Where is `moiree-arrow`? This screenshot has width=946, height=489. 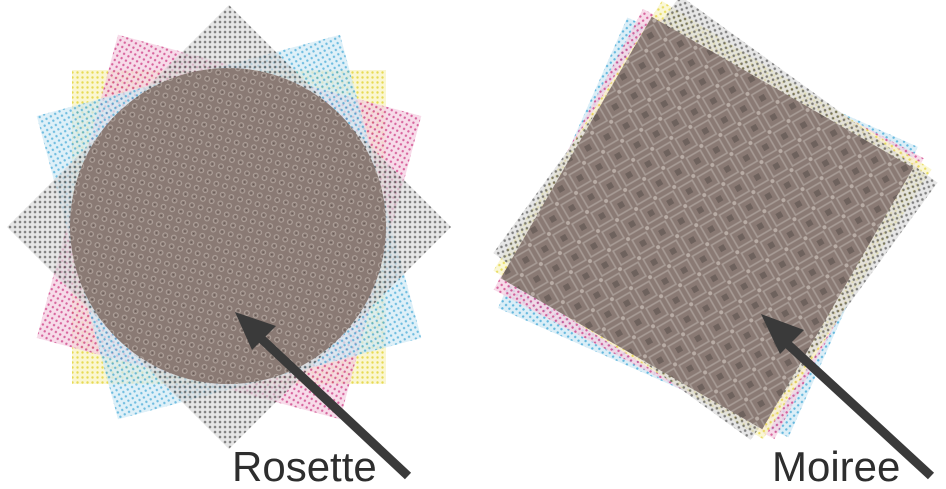 moiree-arrow is located at coordinates (848, 397).